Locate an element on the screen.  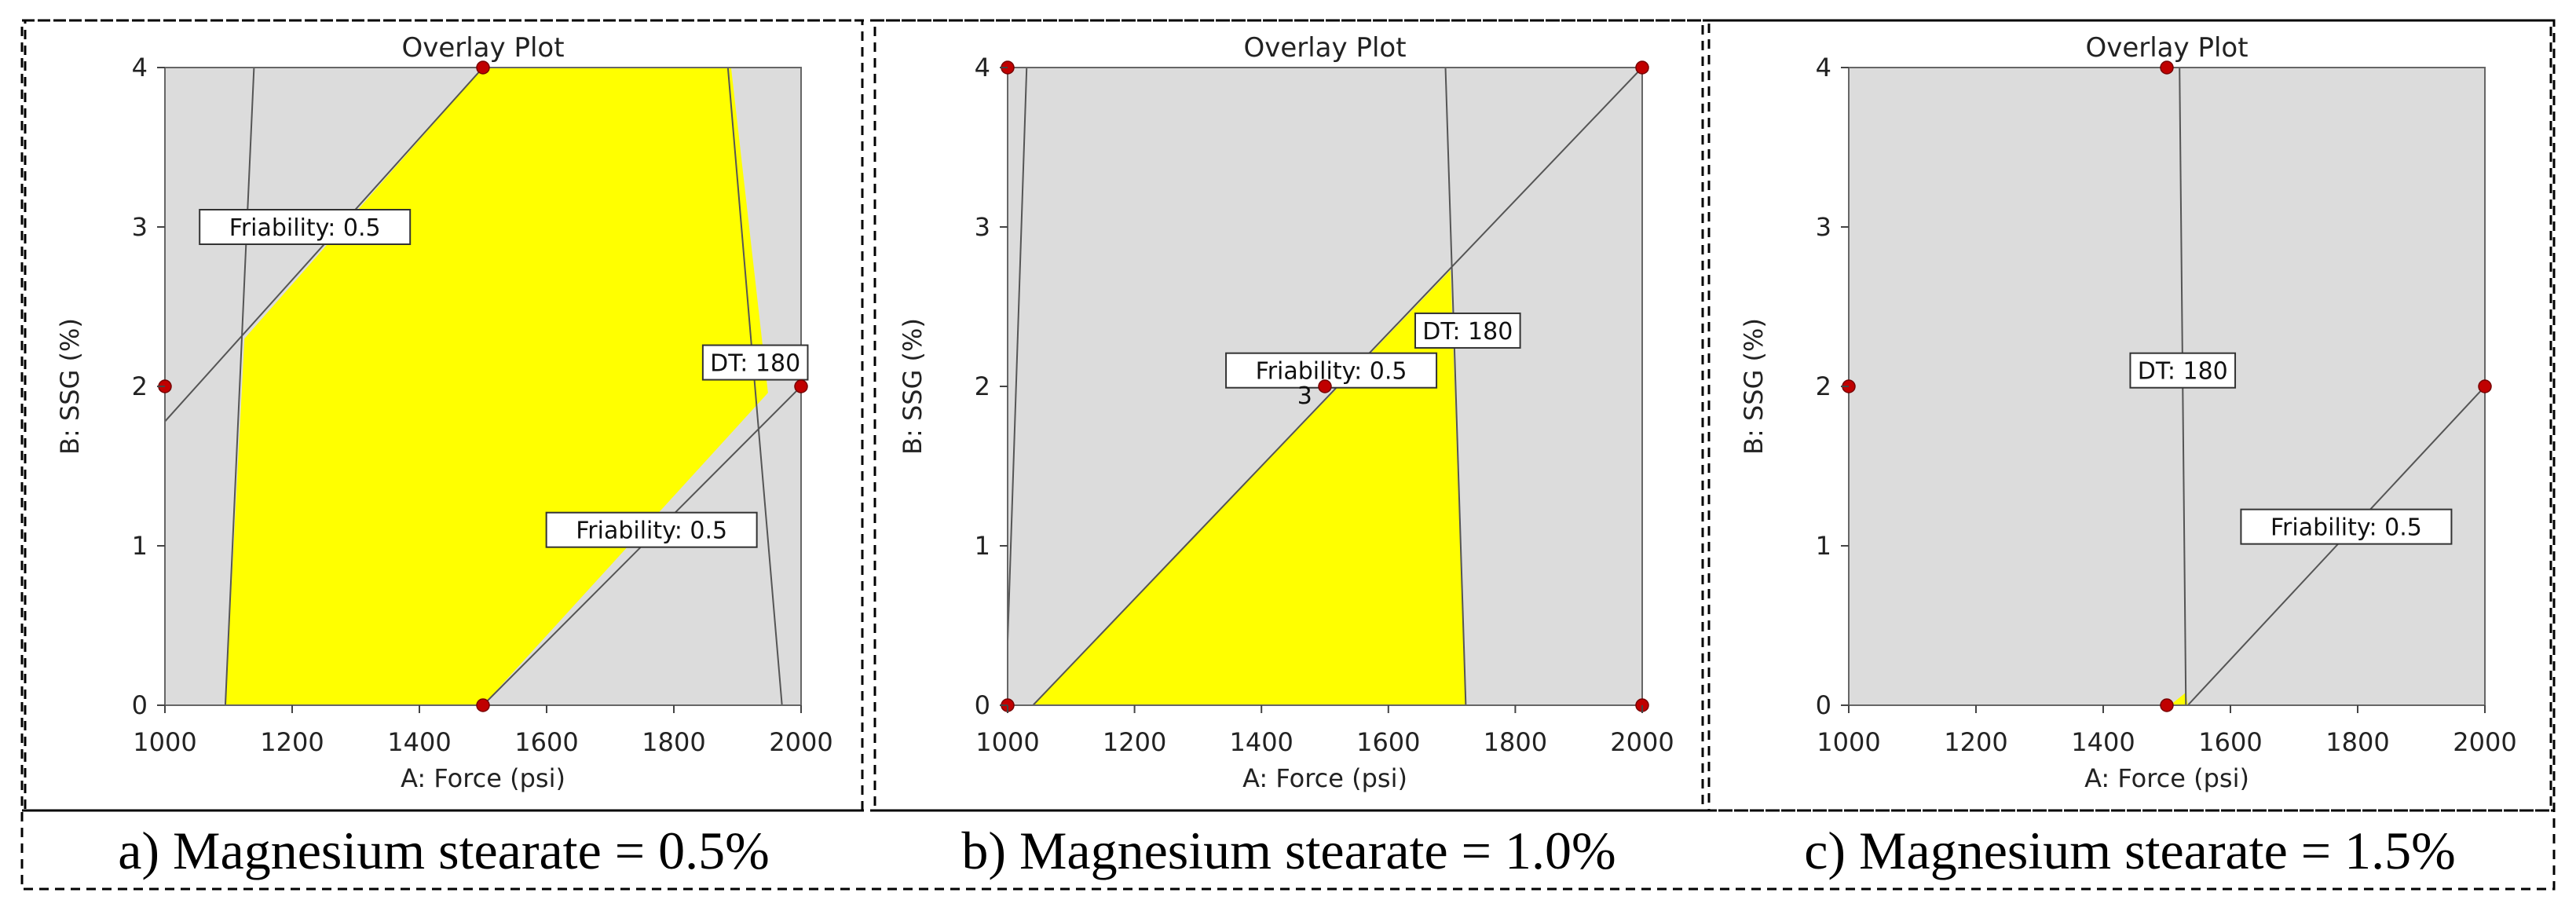
panel-caption: b) Magnesium stearate = 1.0% is located at coordinates (1288, 850).